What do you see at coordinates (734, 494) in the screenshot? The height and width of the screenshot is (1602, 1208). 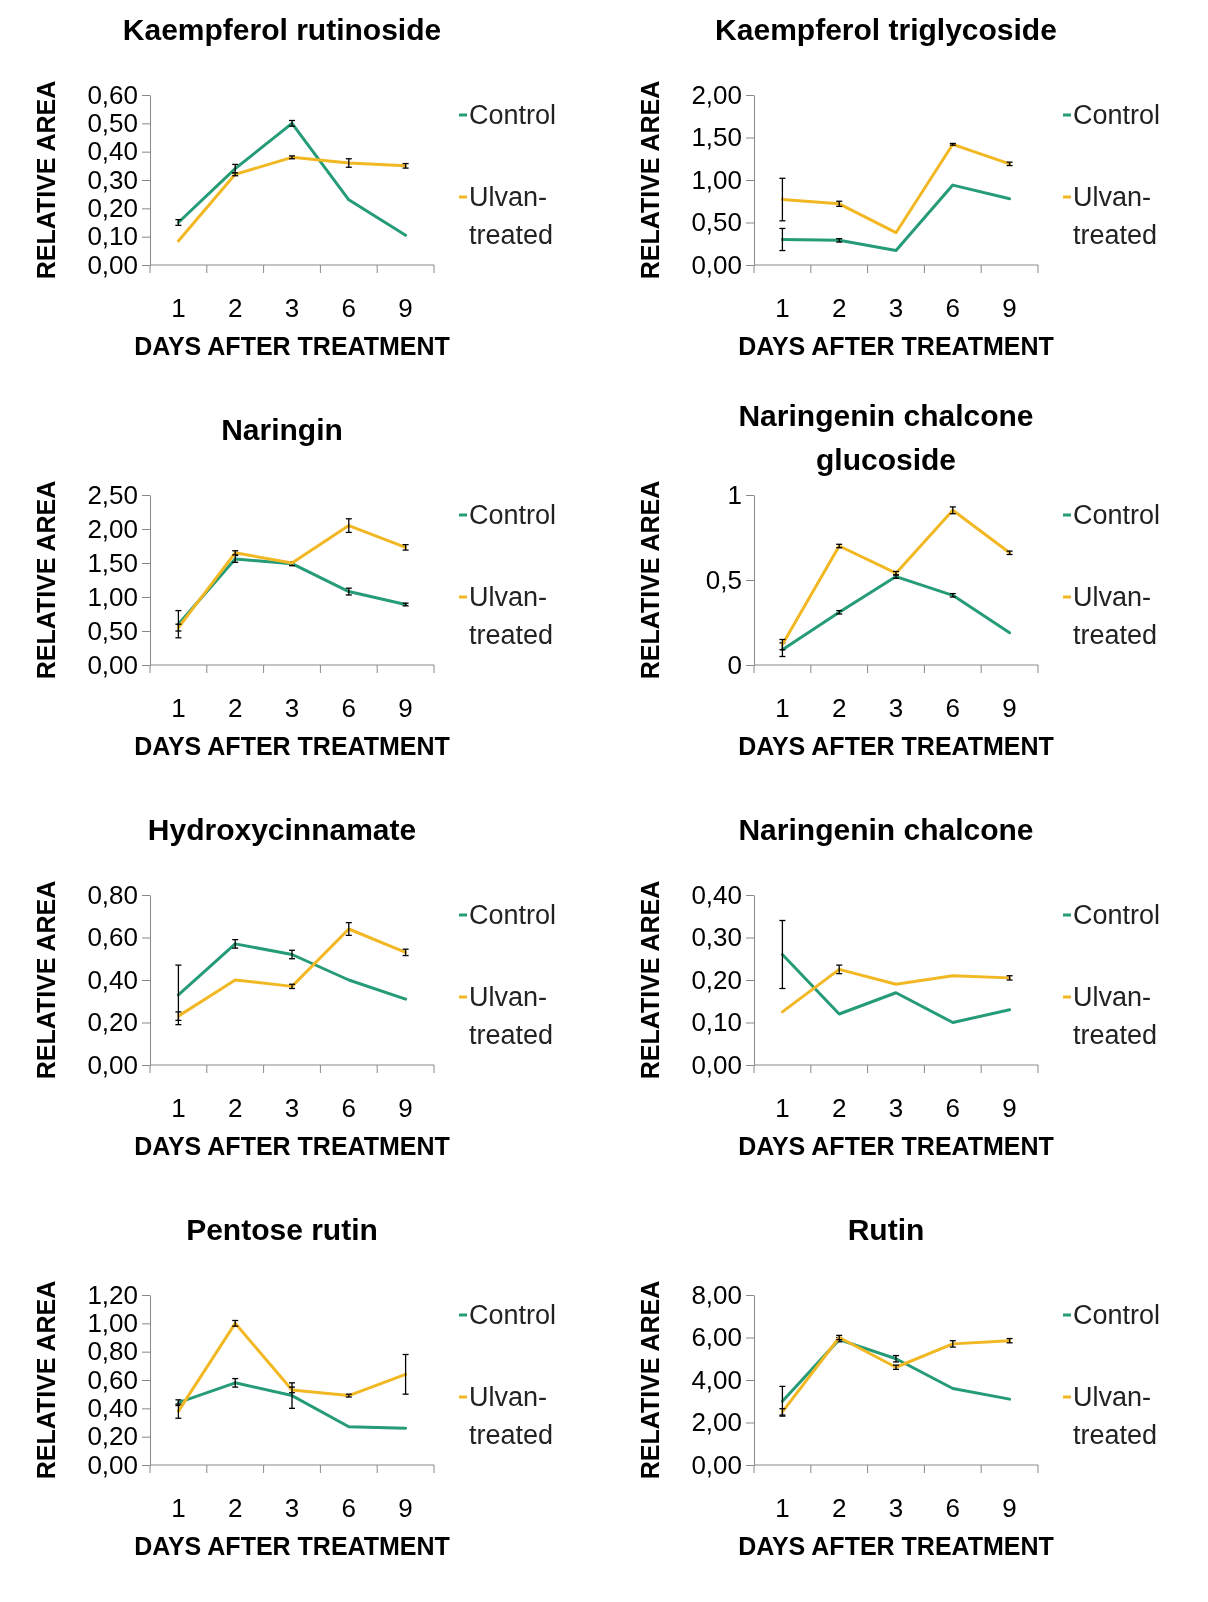 I see `y-tick-label: 1` at bounding box center [734, 494].